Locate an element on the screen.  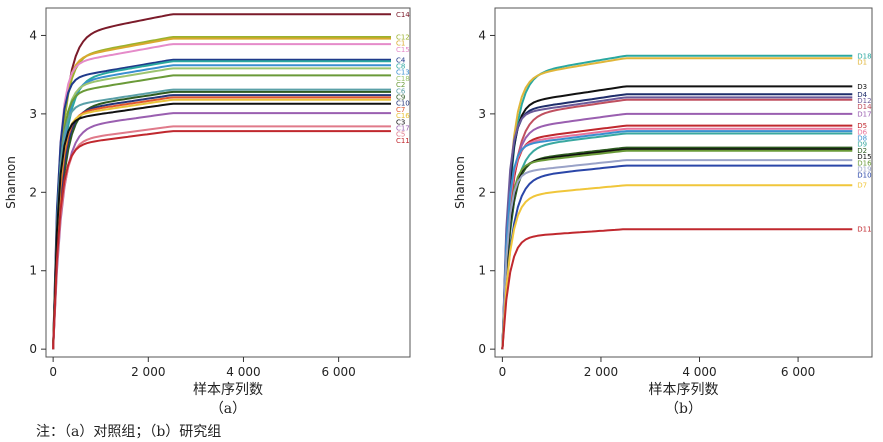
series-label-D9: D9 is located at coordinates (862, 145).